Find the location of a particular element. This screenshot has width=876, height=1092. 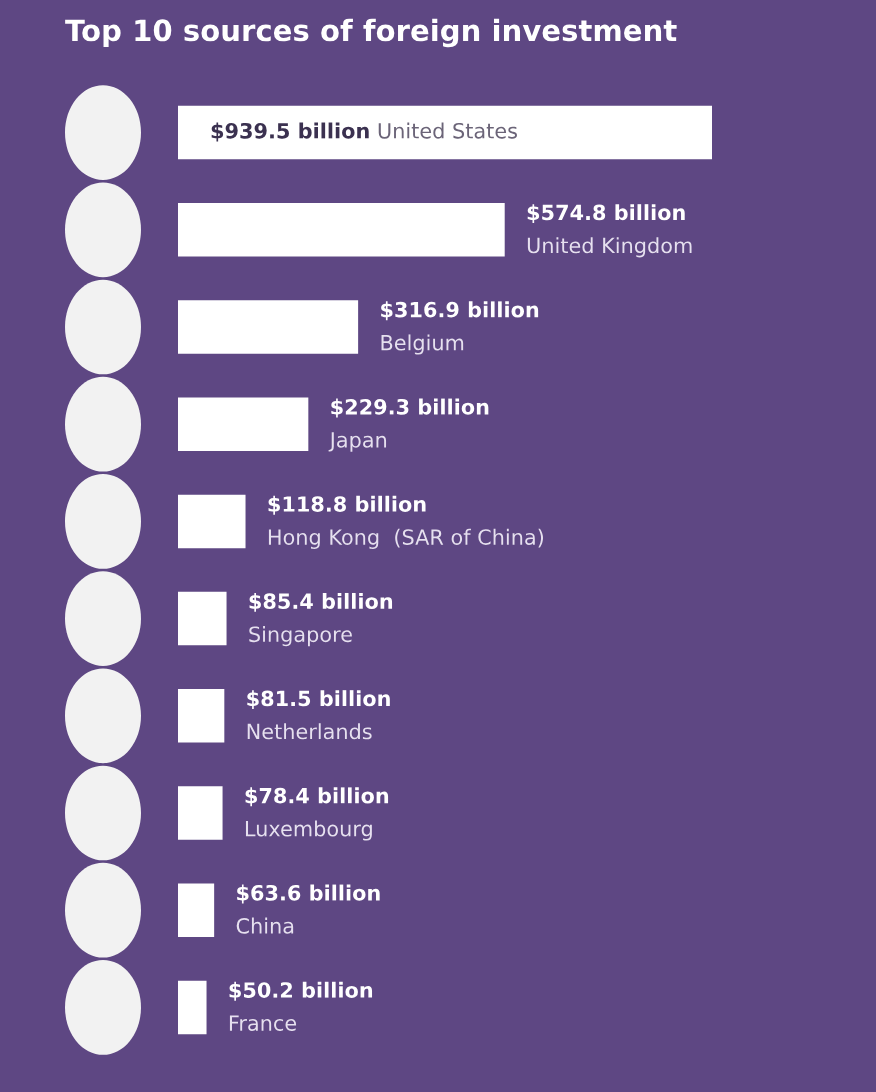

y-tick-label: Belgium is located at coordinates (422, 344).